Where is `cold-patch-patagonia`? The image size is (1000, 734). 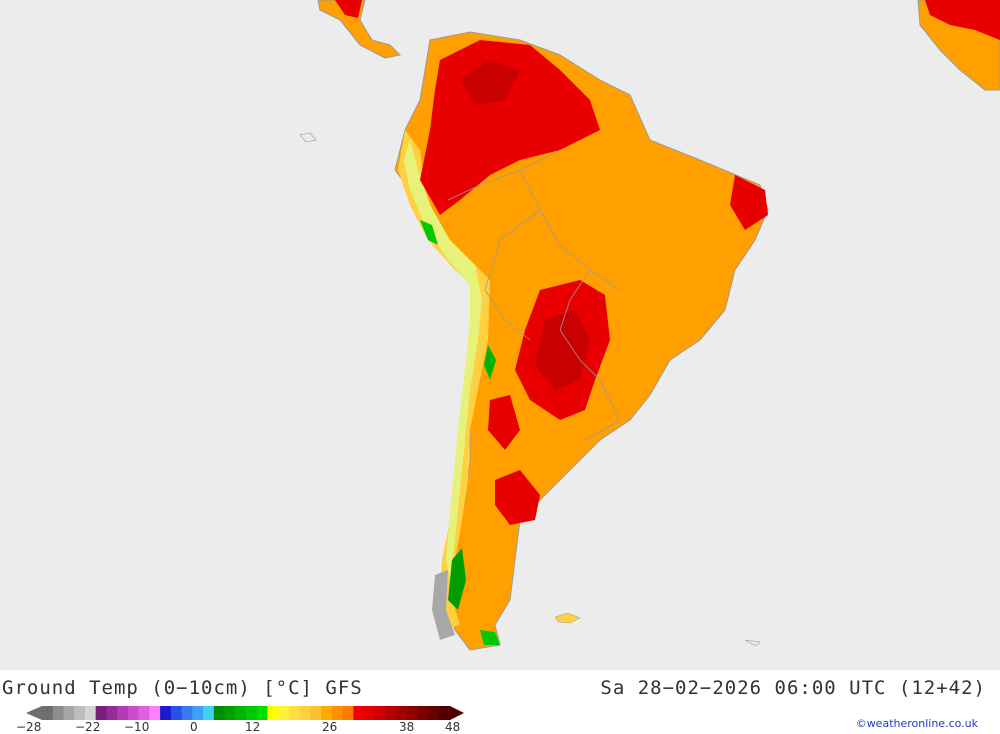
cold-patch-patagonia is located at coordinates (457, 579).